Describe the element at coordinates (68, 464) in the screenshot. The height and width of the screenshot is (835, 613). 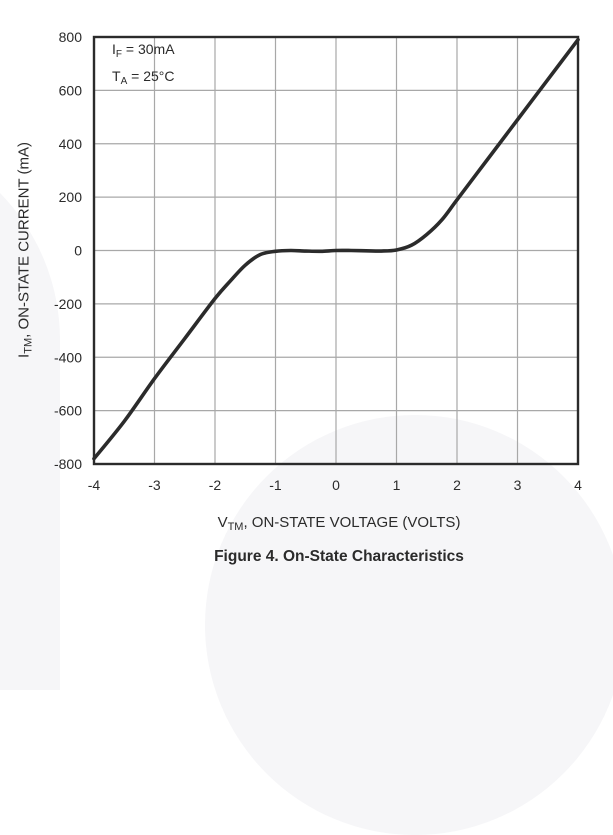
I see `y-tick-label: -800` at that location.